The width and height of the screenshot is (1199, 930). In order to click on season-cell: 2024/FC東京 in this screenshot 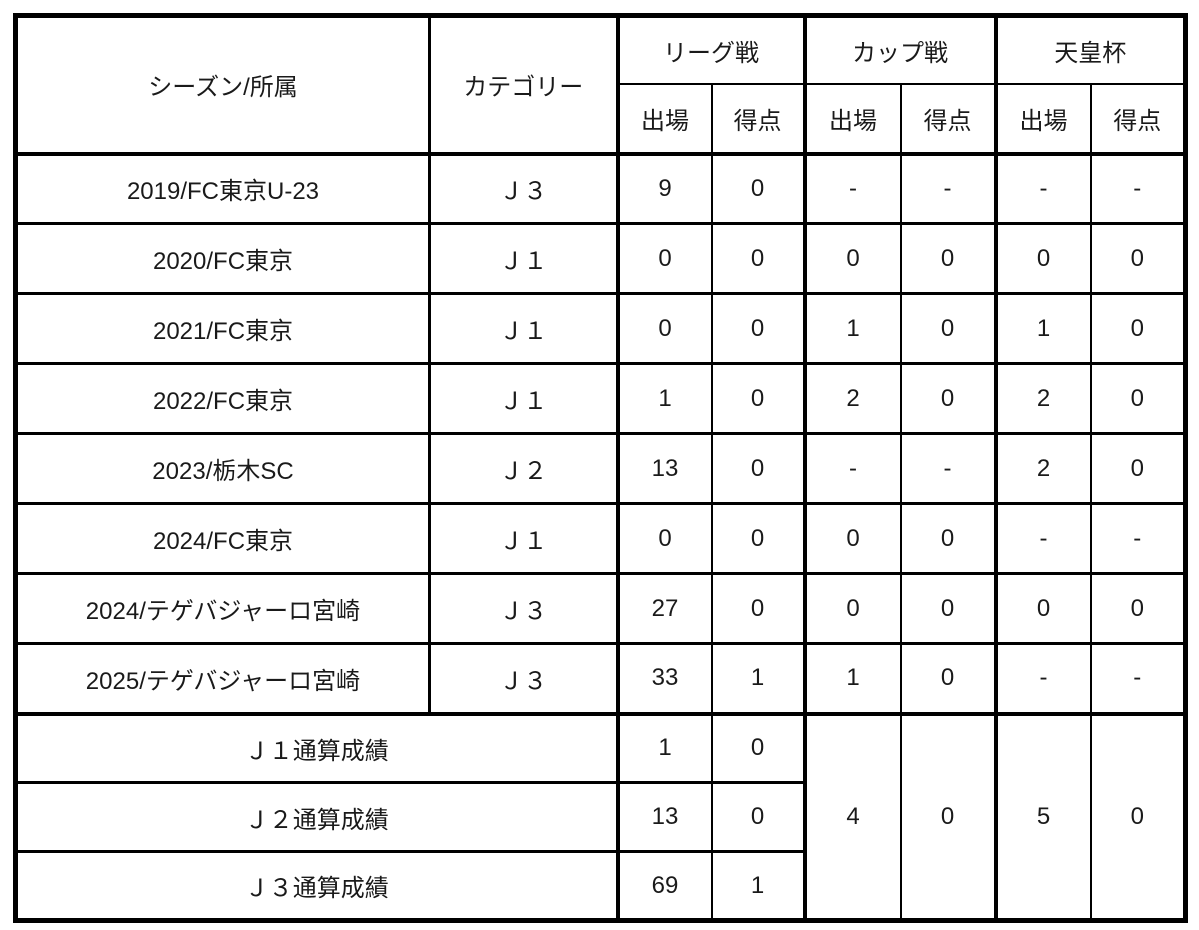, I will do `click(222, 538)`.